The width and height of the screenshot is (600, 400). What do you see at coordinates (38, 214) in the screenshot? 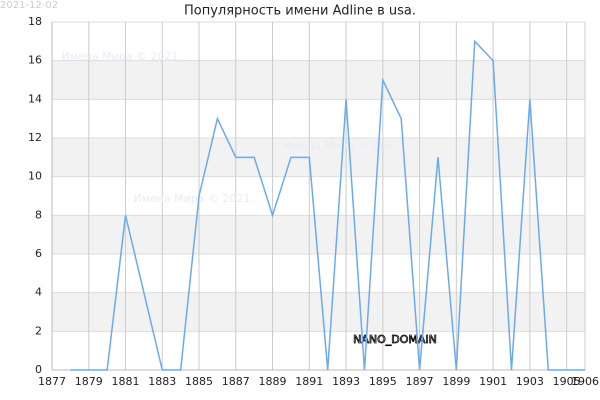
I see `y-tick-label: 8` at bounding box center [38, 214].